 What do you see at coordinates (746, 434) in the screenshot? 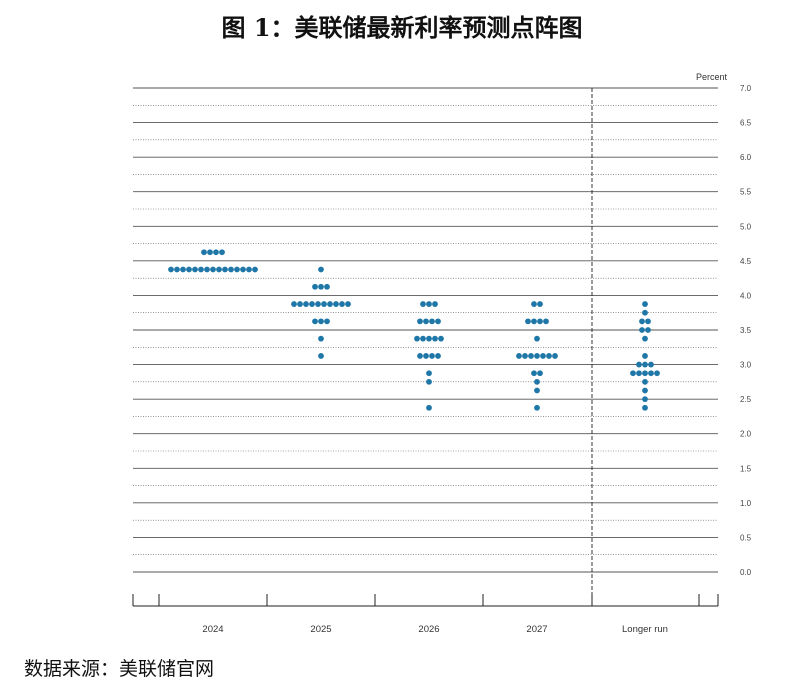
I see `y-tick-label: 2.0` at bounding box center [746, 434].